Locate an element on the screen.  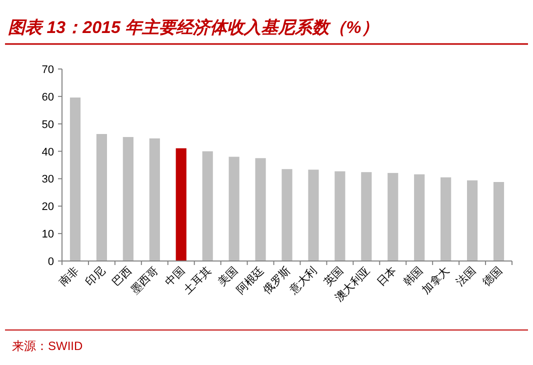
y-tick-label: 10 is located at coordinates (48, 234).